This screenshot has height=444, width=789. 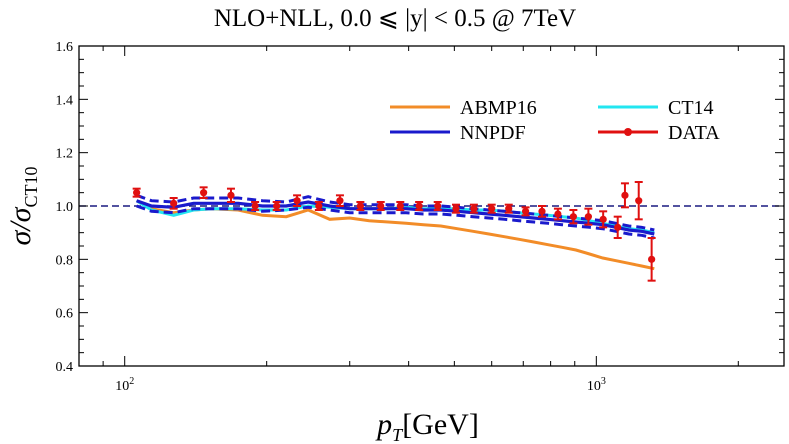 What do you see at coordinates (694, 133) in the screenshot?
I see `legend-label: DATA` at bounding box center [694, 133].